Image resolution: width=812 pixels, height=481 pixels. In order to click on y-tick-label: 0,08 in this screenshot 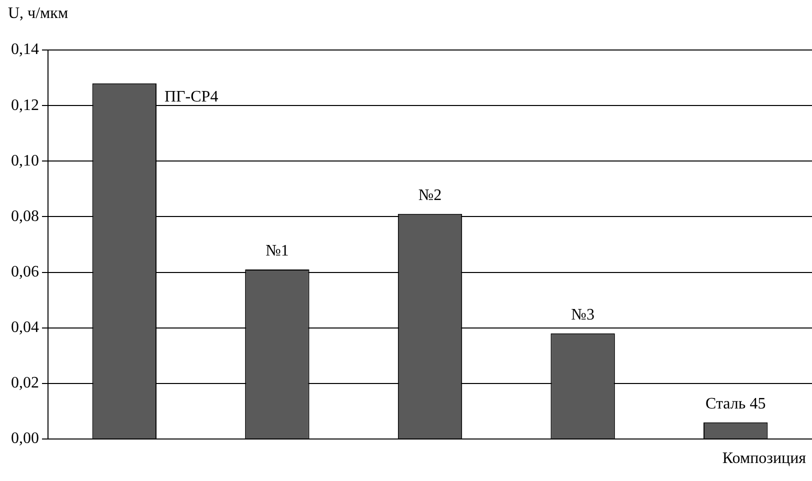, I will do `click(25, 216)`.